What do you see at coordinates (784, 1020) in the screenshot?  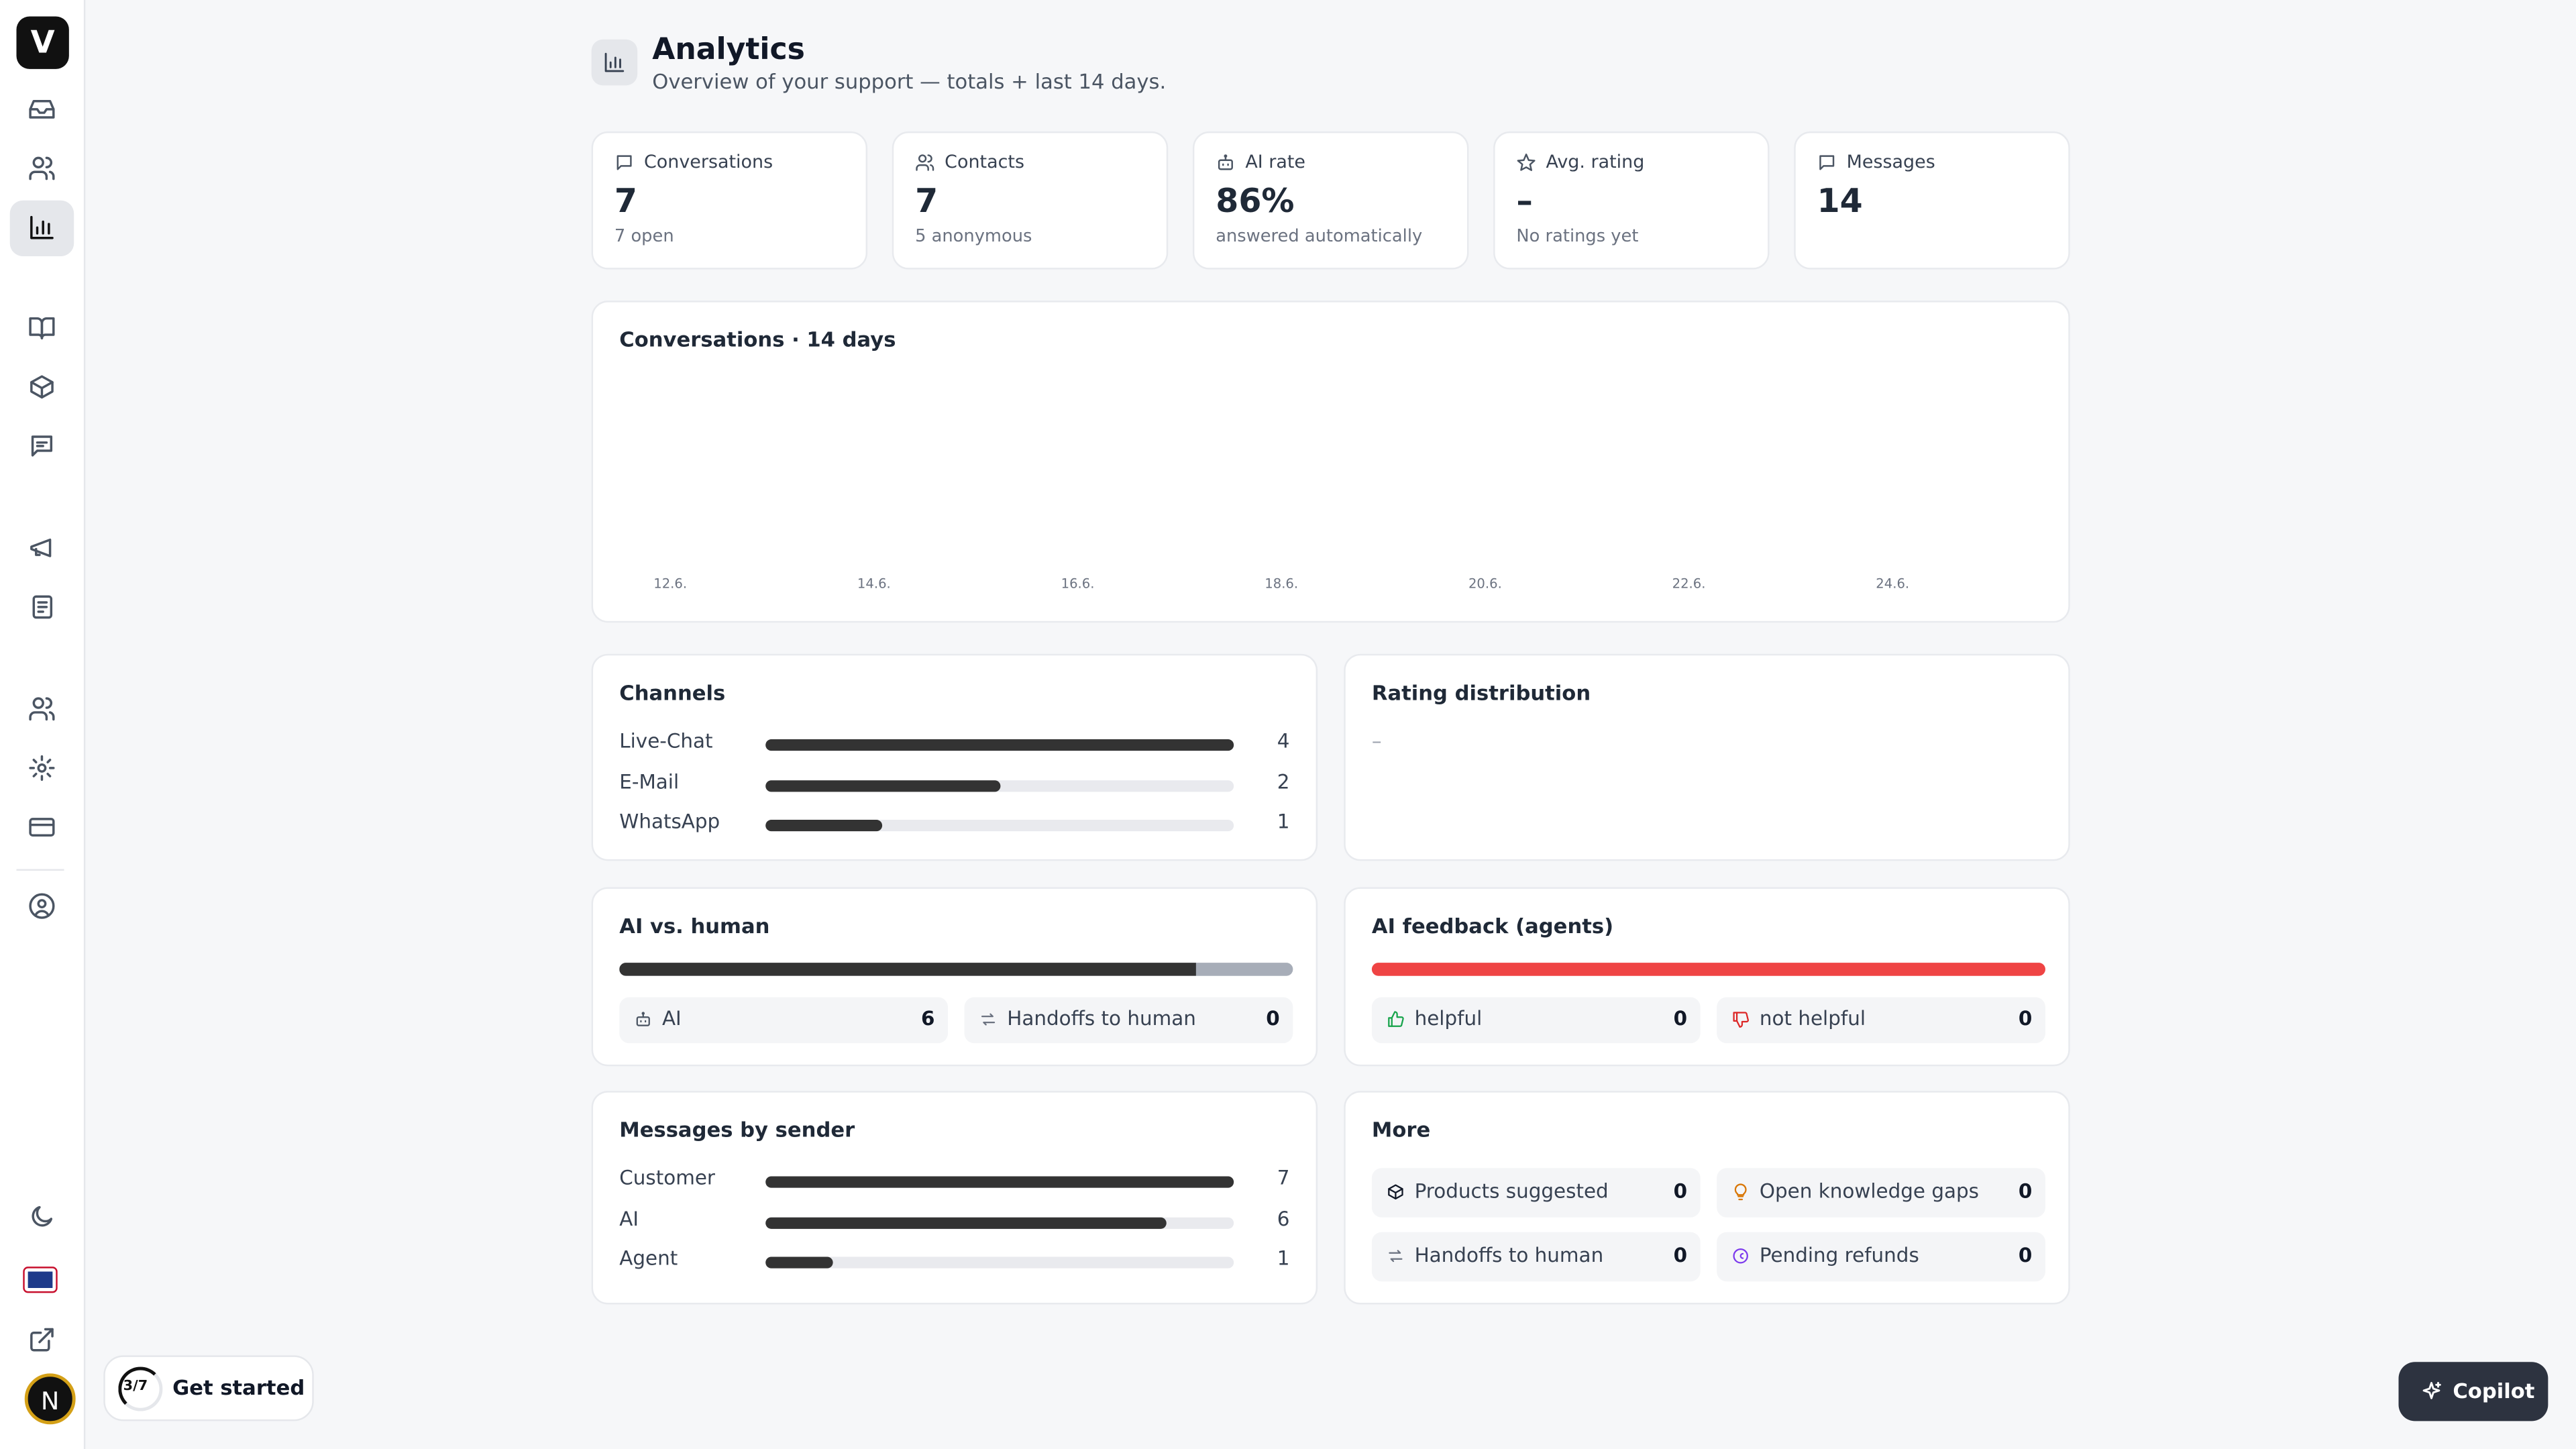 I see `stat-tile: AI 6` at bounding box center [784, 1020].